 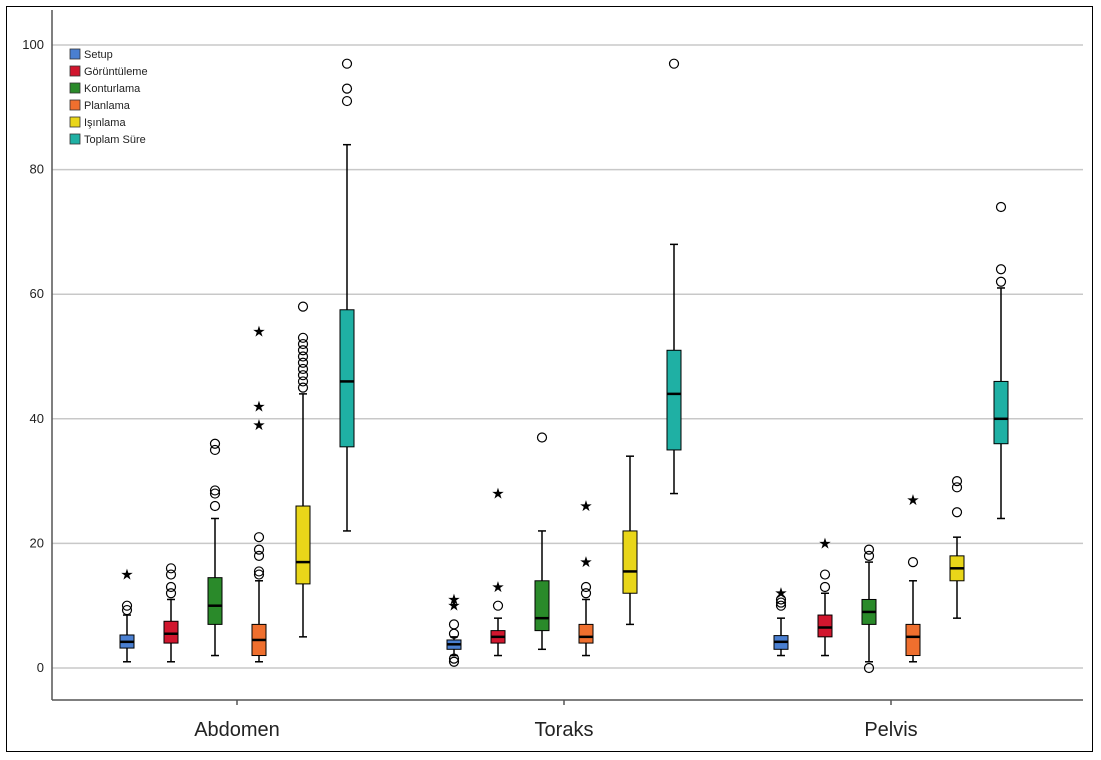 I want to click on box-setup-abdomen: ★, so click(x=127, y=614).